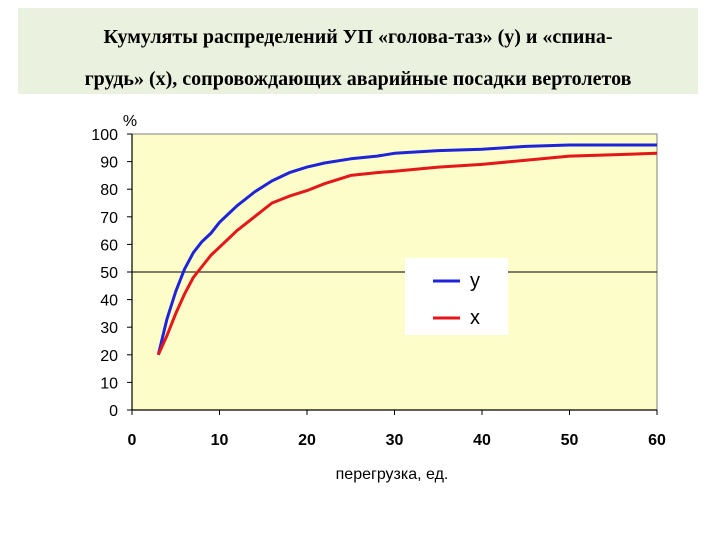 Image resolution: width=720 pixels, height=540 pixels. What do you see at coordinates (109, 328) in the screenshot?
I see `y-tick-label: 30` at bounding box center [109, 328].